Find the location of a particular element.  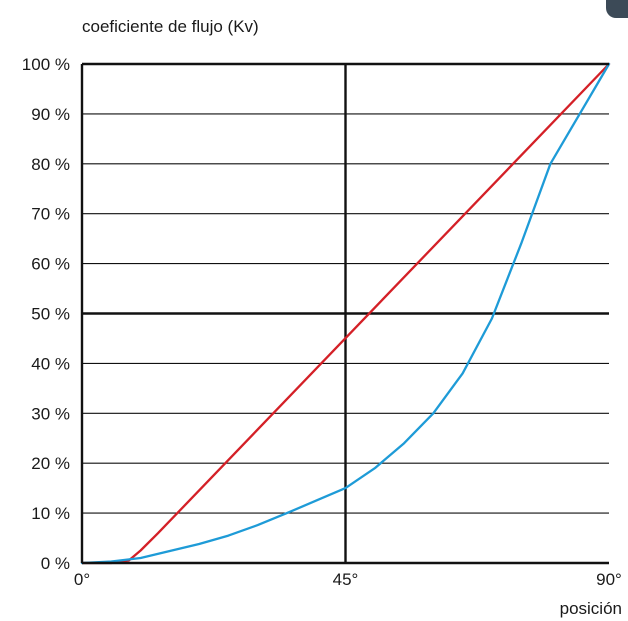

y-tick-label: 100 % is located at coordinates (46, 64).